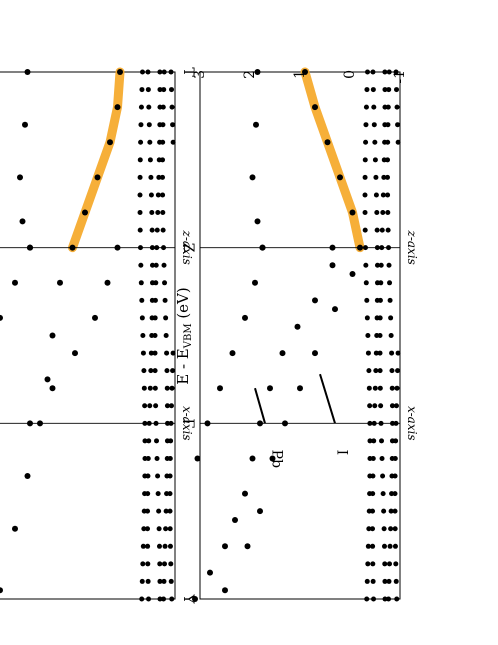 This screenshot has height=645, width=498. I want to click on left-k-labels: T Z Γ Y, so click(188, 335).